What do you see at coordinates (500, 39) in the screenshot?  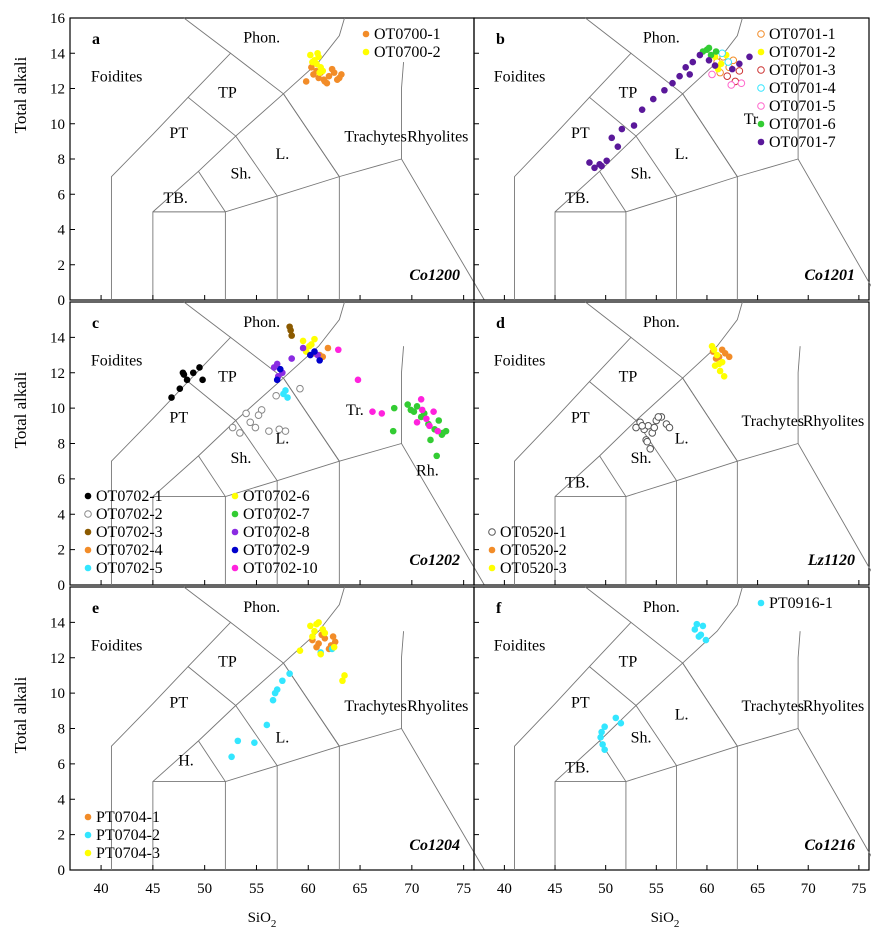 I see `panel-letter: b` at bounding box center [500, 39].